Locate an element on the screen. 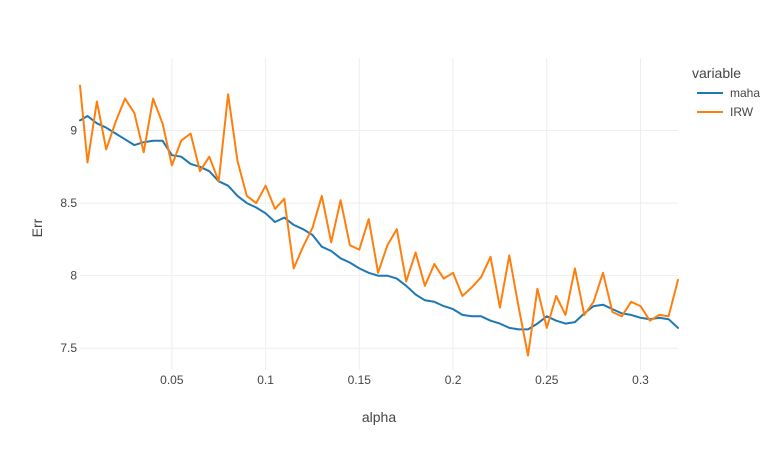  x-axis-title: alpha is located at coordinates (379, 417).